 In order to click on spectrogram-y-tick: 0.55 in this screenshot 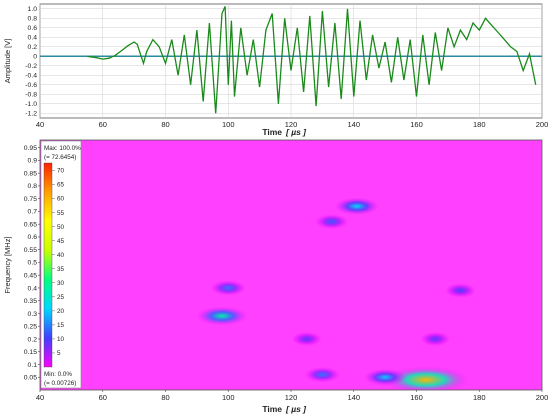, I will do `click(30, 250)`.